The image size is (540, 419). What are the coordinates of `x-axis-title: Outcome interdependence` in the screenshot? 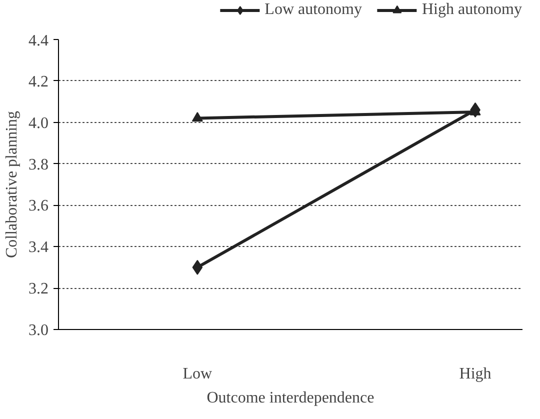 It's located at (290, 398).